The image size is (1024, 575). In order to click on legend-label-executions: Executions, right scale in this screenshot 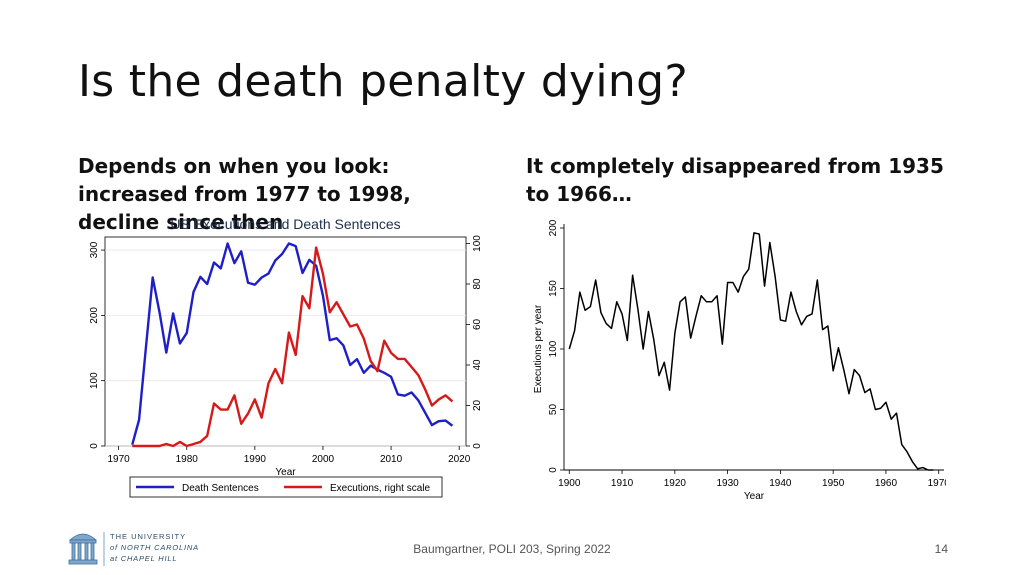, I will do `click(380, 488)`.